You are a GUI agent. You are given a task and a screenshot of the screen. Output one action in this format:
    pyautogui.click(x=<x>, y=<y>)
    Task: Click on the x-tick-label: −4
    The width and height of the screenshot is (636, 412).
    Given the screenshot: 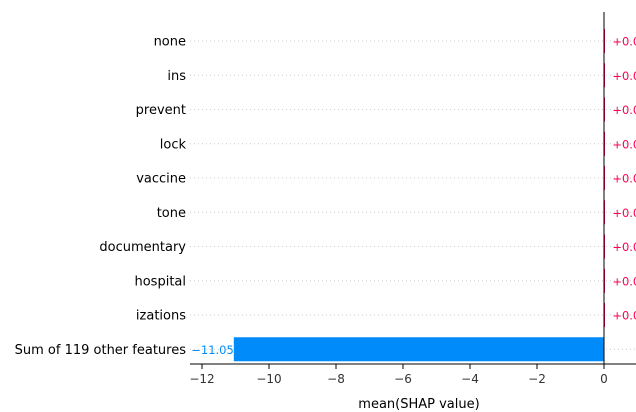 What is the action you would take?
    pyautogui.click(x=470, y=379)
    